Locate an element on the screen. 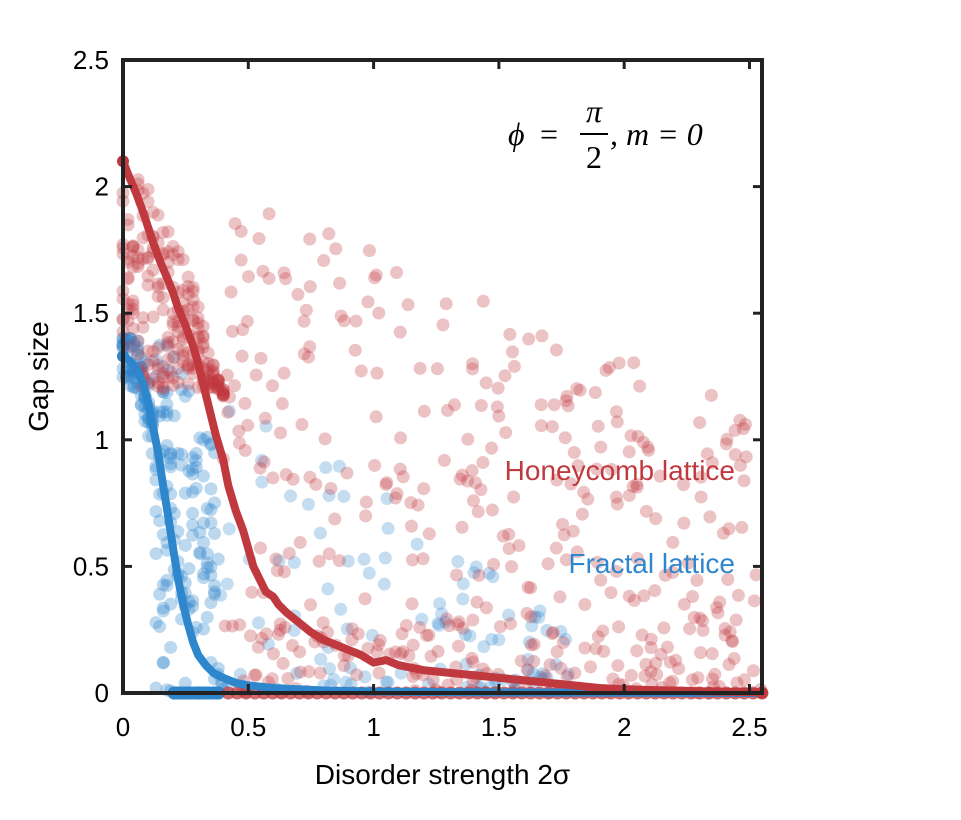 The width and height of the screenshot is (961, 820). y-tick-label: 0.5 is located at coordinates (91, 566).